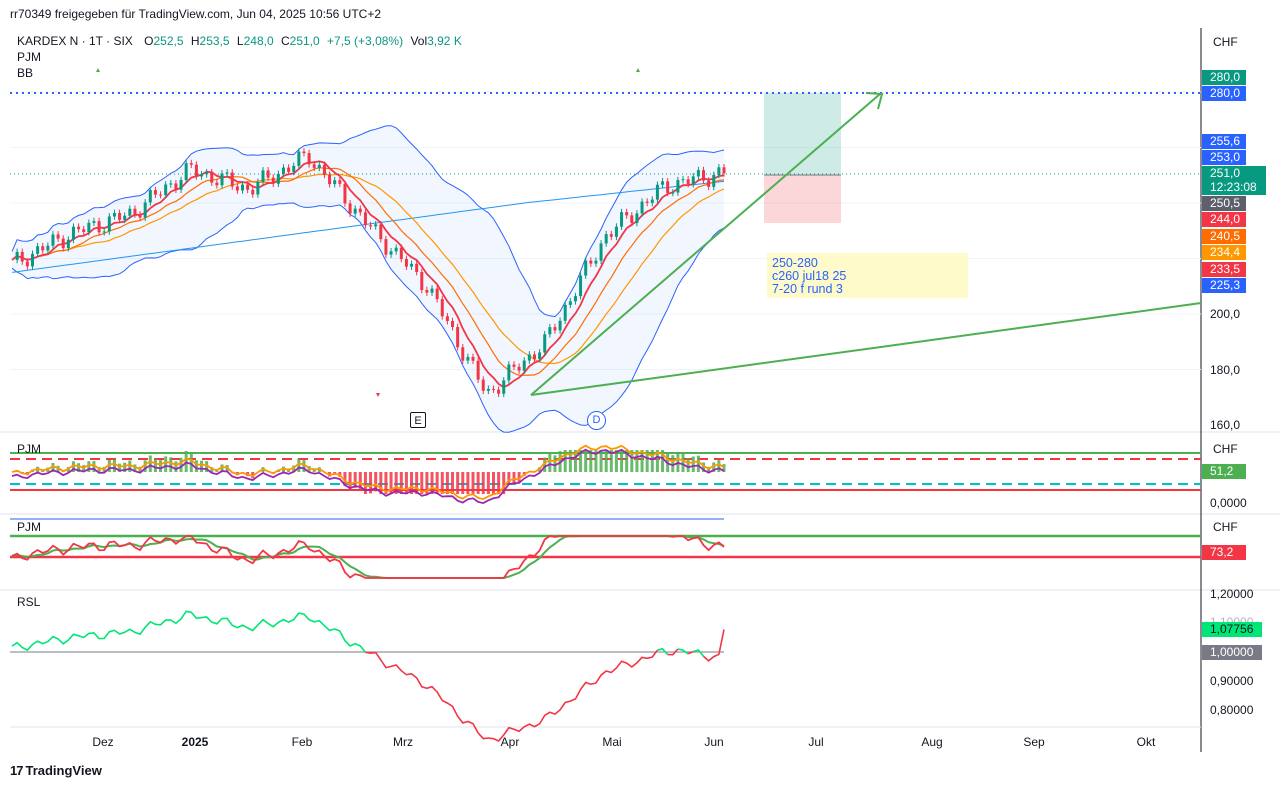 This screenshot has height=787, width=1280. Describe the element at coordinates (368, 221) in the screenshot. I see `bollinger-upper` at that location.